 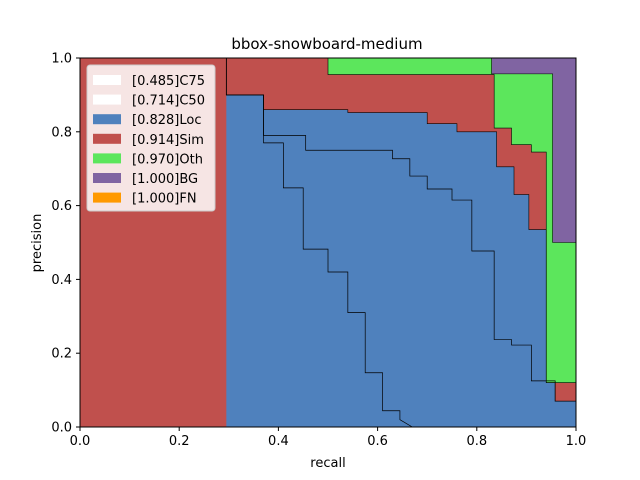 What do you see at coordinates (61, 206) in the screenshot?
I see `y-tick-label: 0.6` at bounding box center [61, 206].